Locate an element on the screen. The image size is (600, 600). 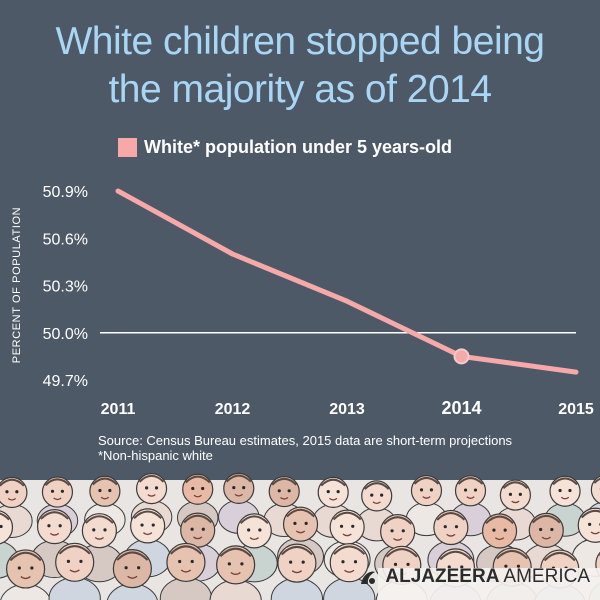
y-tick-label: 49.7% is located at coordinates (65, 381).